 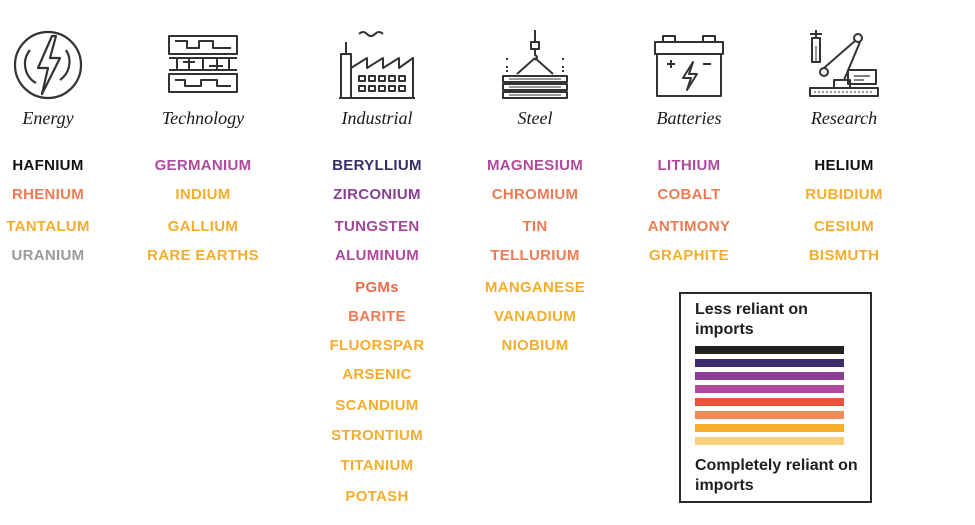 What do you see at coordinates (689, 194) in the screenshot?
I see `mineral-label: COBALT` at bounding box center [689, 194].